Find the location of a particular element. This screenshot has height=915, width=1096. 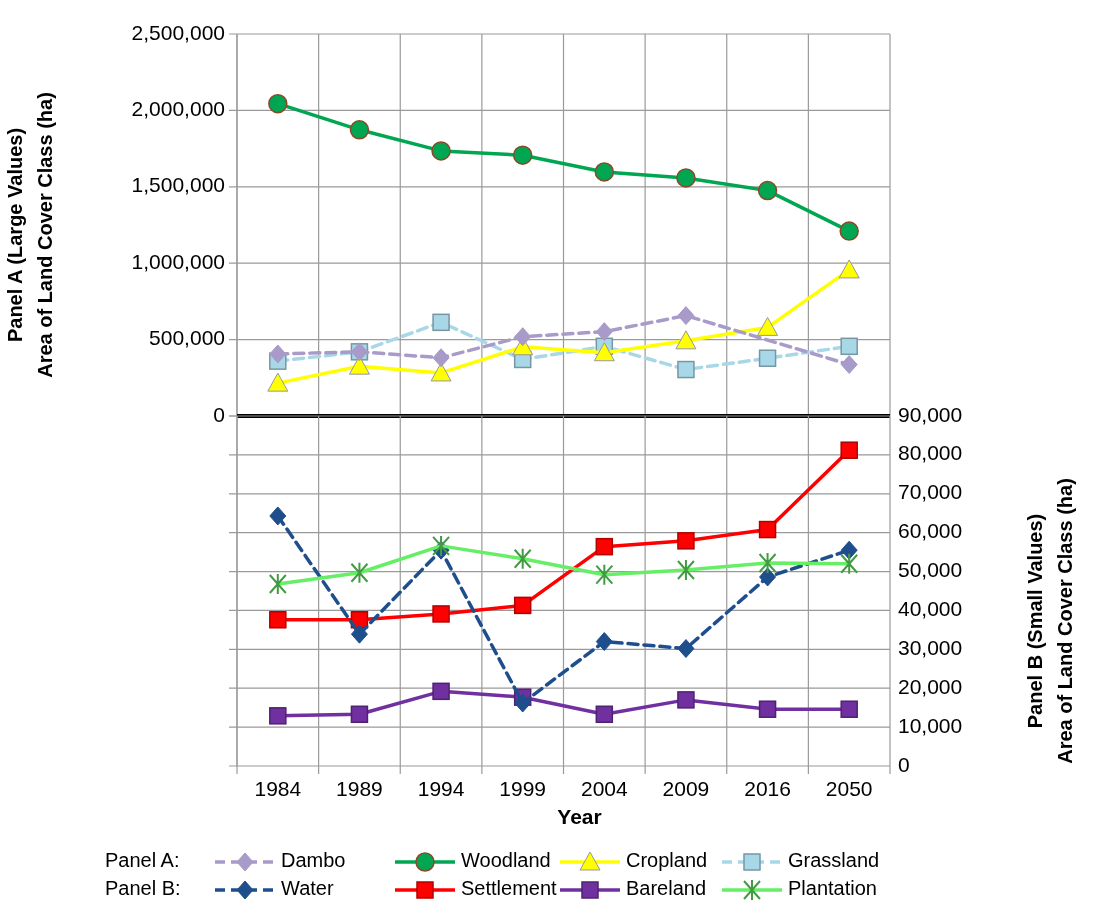

legend-title: Panel B: is located at coordinates (143, 888).